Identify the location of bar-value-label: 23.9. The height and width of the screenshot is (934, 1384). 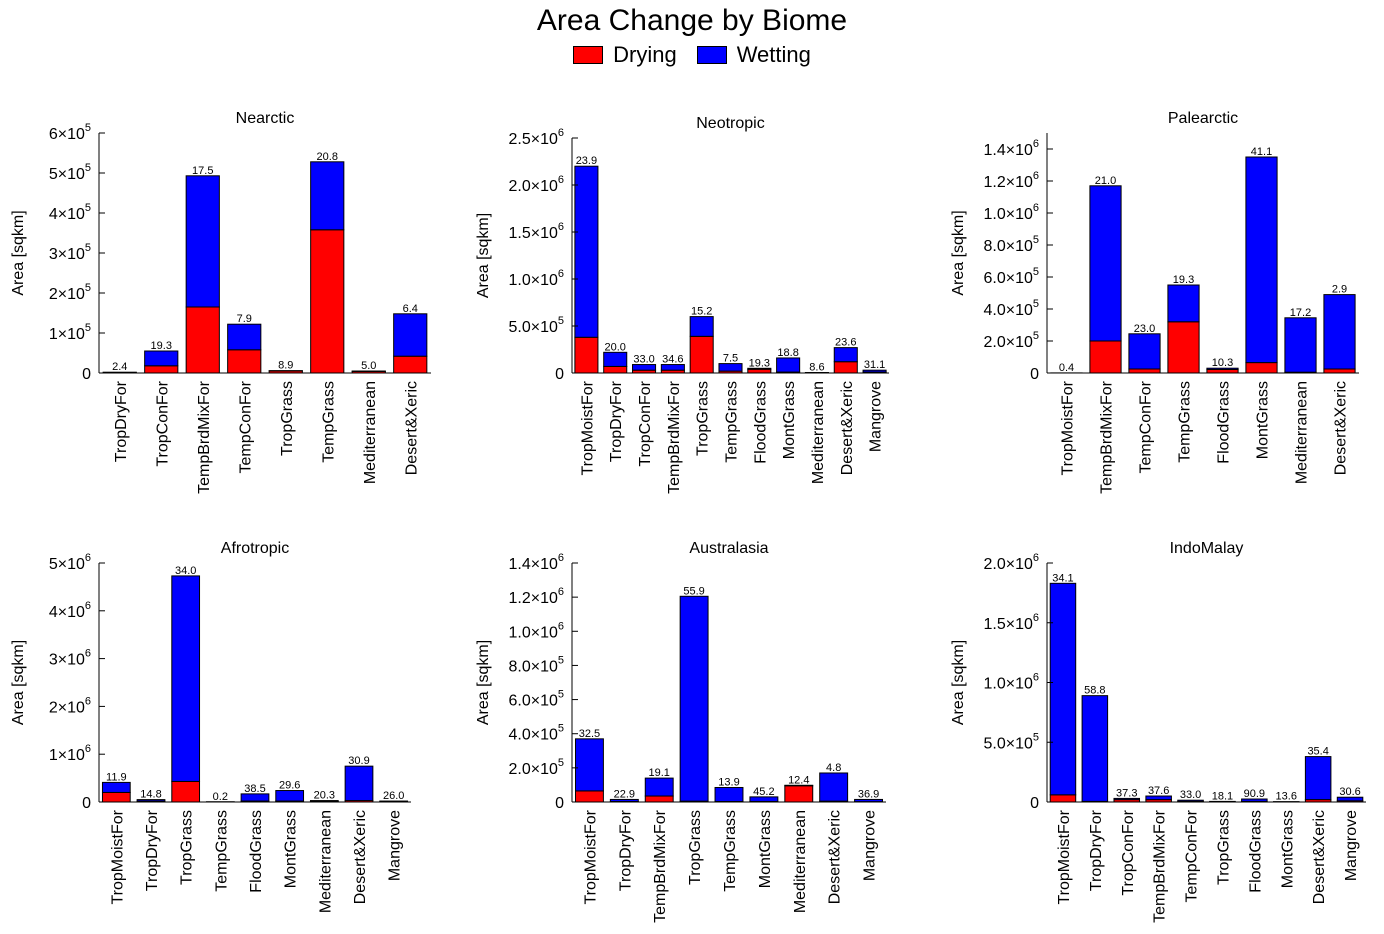
(586, 161).